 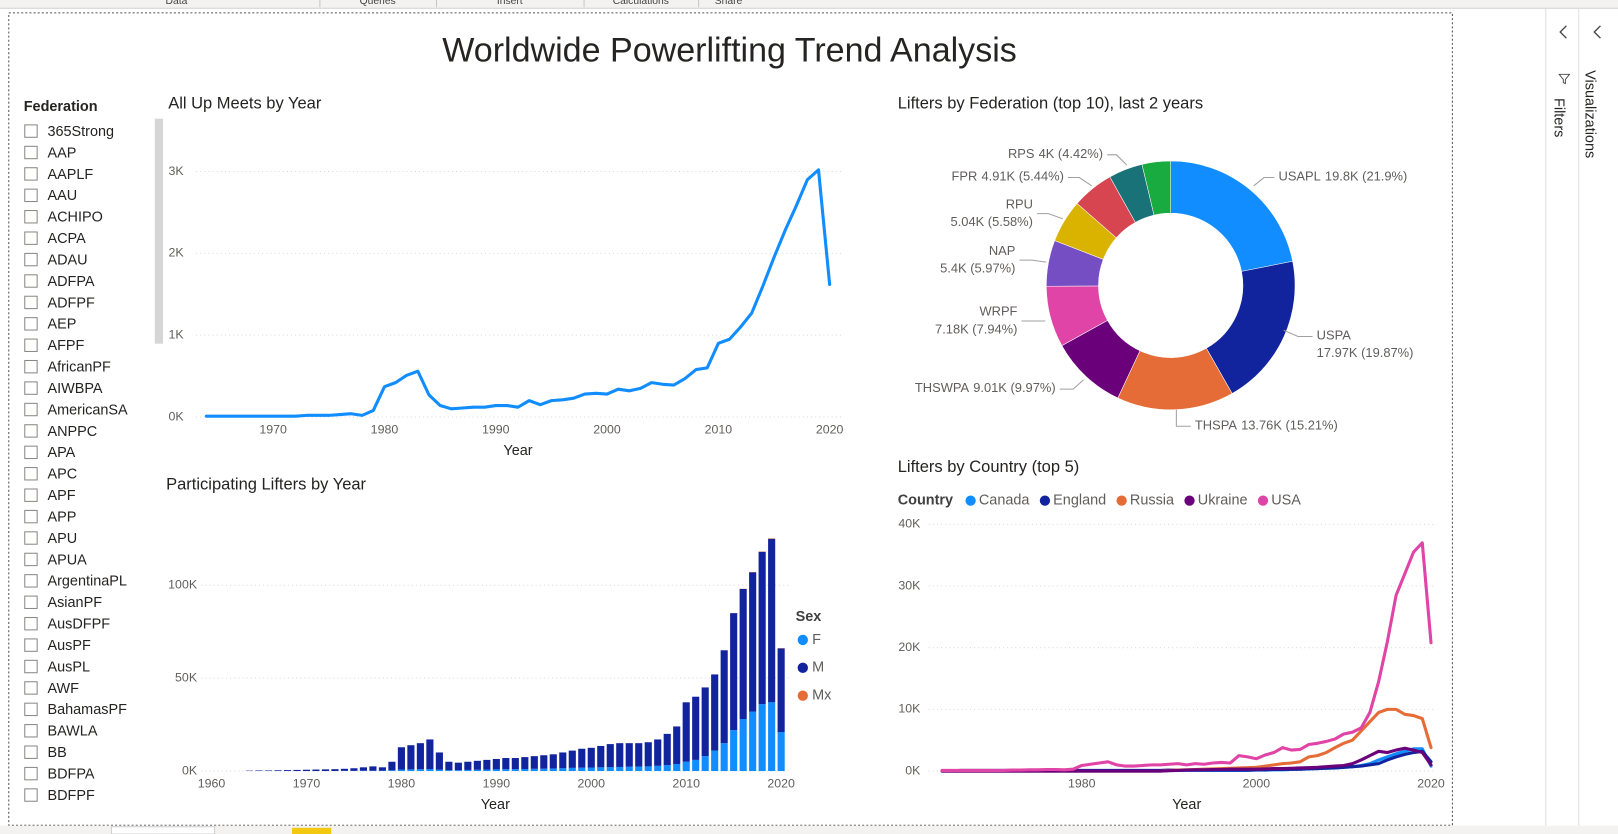 What do you see at coordinates (66, 239) in the screenshot?
I see `slicer-item: ACPA` at bounding box center [66, 239].